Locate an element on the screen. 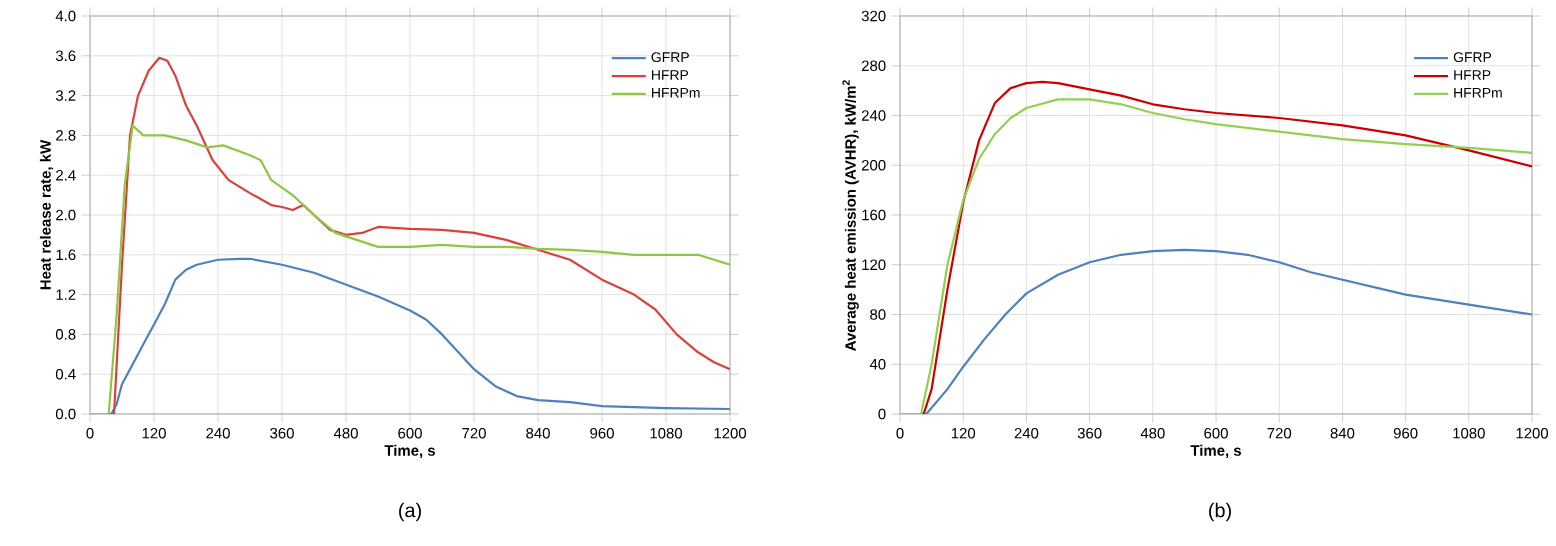  text: (b) is located at coordinates (1220, 512).